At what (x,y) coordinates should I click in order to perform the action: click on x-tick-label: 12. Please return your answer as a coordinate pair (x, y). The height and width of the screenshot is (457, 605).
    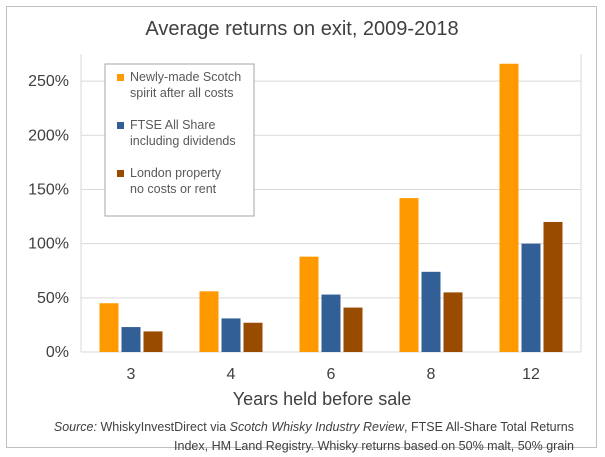
    Looking at the image, I should click on (531, 374).